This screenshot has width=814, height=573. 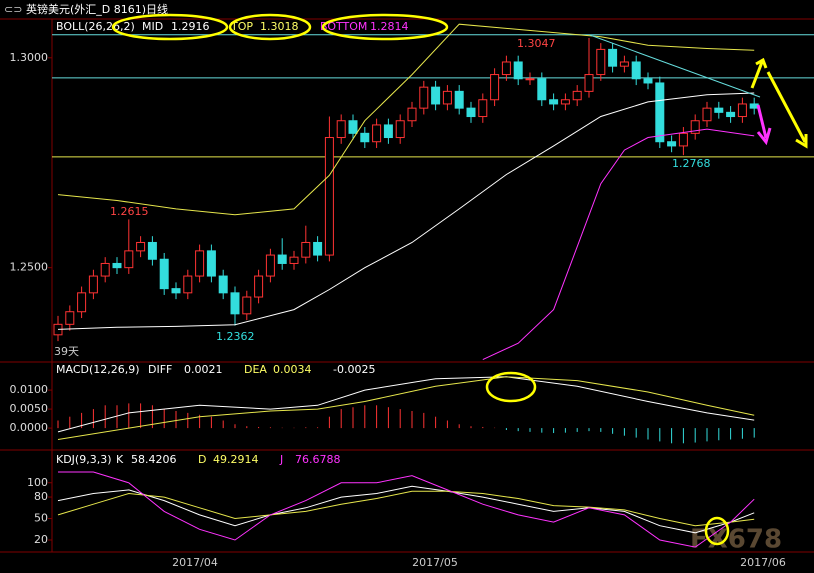 What do you see at coordinates (95, 26) in the screenshot?
I see `indicator-name: BOLL(26,26,2)` at bounding box center [95, 26].